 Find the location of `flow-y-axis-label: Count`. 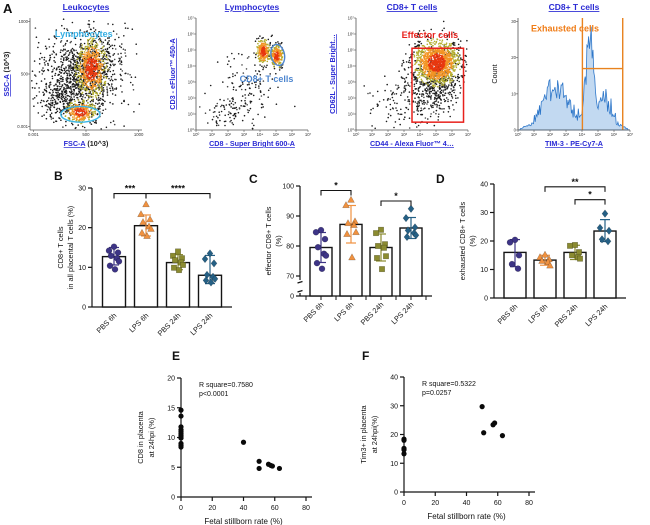

flow-y-axis-label: Count is located at coordinates (494, 73).